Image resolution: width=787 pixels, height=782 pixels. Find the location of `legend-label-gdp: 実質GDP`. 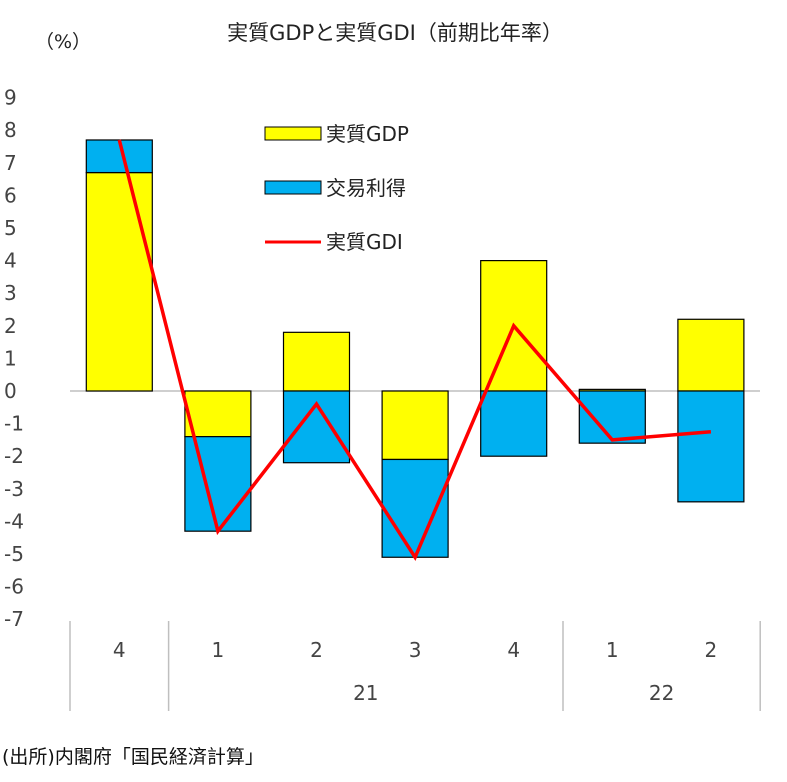

legend-label-gdp: 実質GDP is located at coordinates (367, 134).